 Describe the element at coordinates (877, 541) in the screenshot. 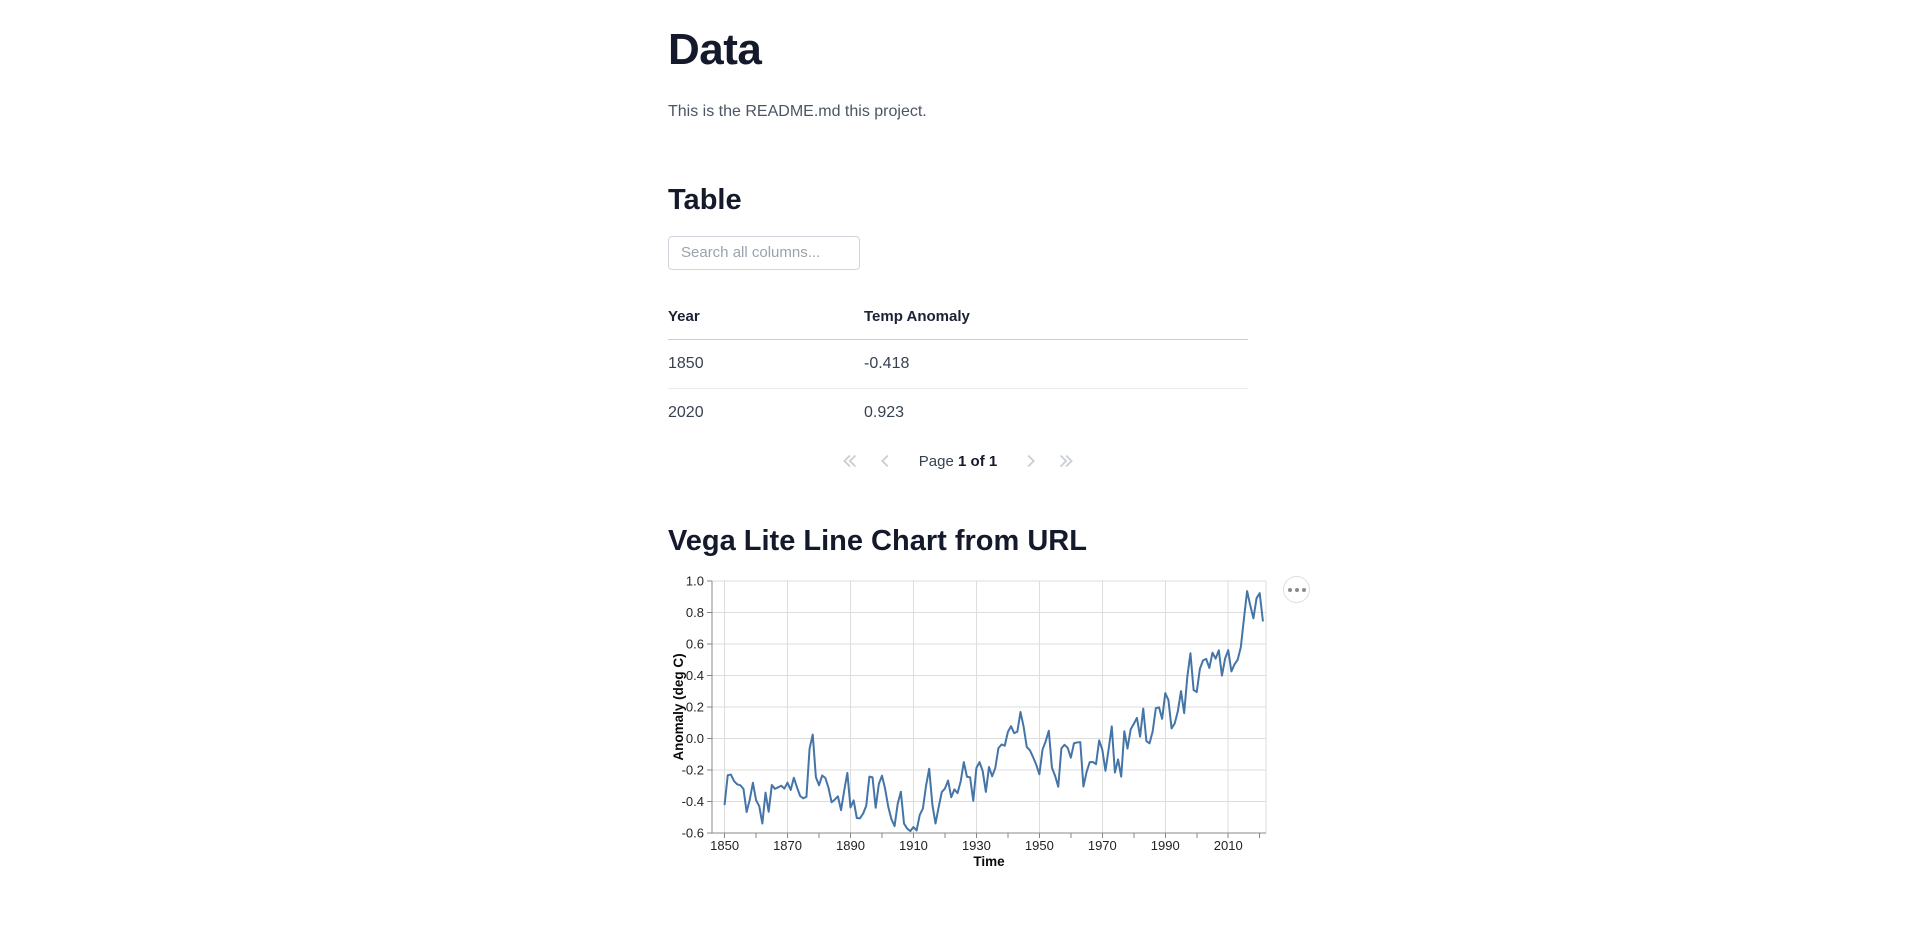

I see `chart-heading: Vega Lite Line Chart from URL` at that location.